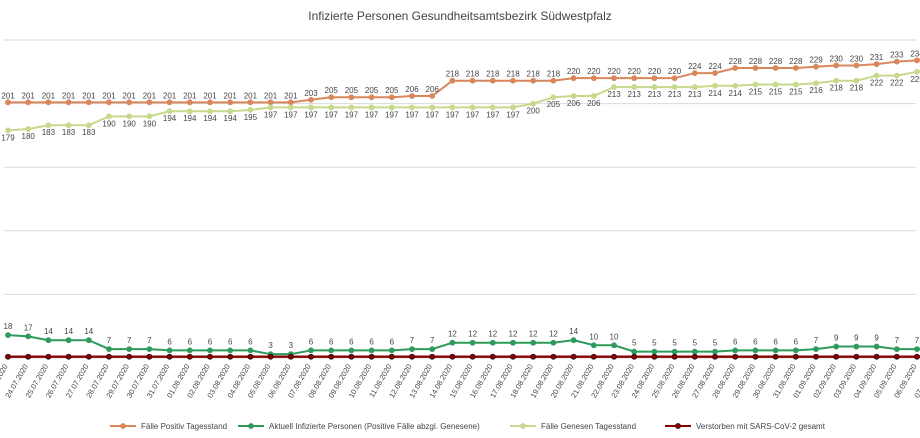 Image resolution: width=920 pixels, height=438 pixels. What do you see at coordinates (523, 426) in the screenshot?
I see `legend-swatch-marker` at bounding box center [523, 426].